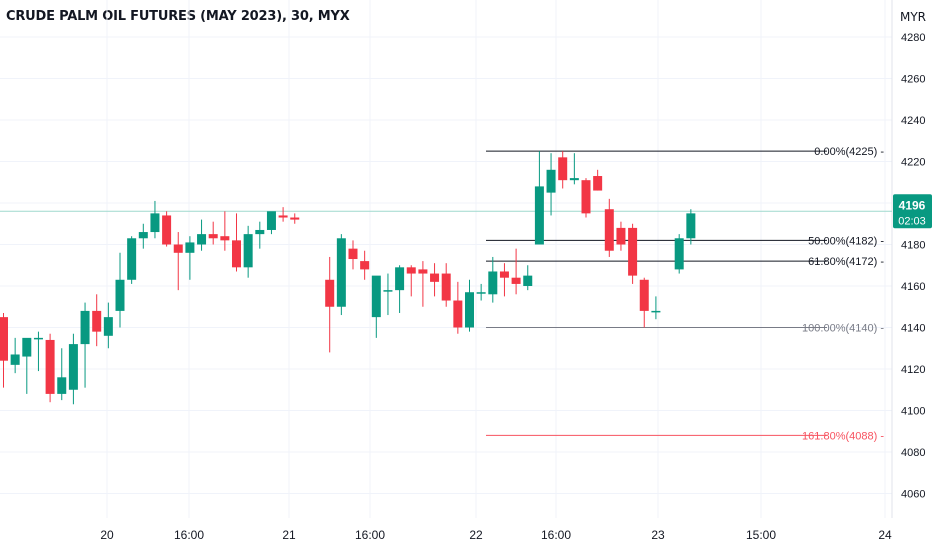 The image size is (932, 550). Describe the element at coordinates (913, 121) in the screenshot. I see `price-tick-label: 4240` at that location.